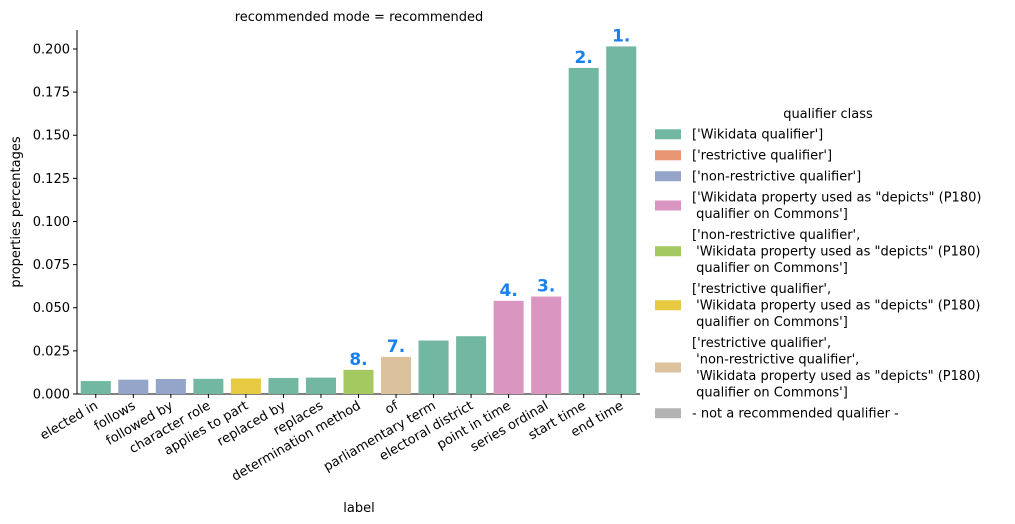 This screenshot has width=1015, height=524. I want to click on y-tick-label: 0.175, so click(51, 93).